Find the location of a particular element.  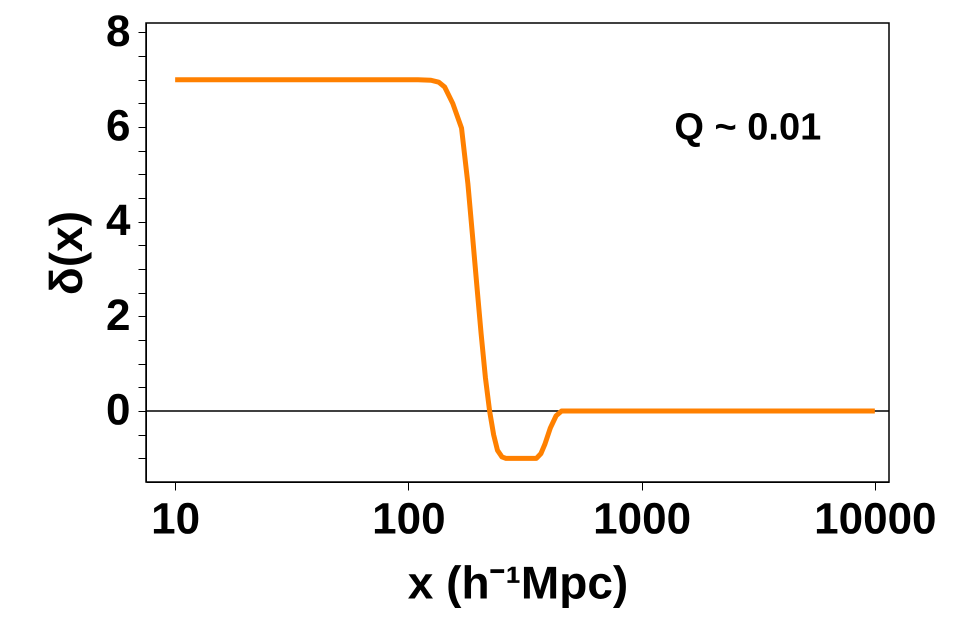

x-axis-title: x (h⁻¹Mpc) is located at coordinates (518, 582).